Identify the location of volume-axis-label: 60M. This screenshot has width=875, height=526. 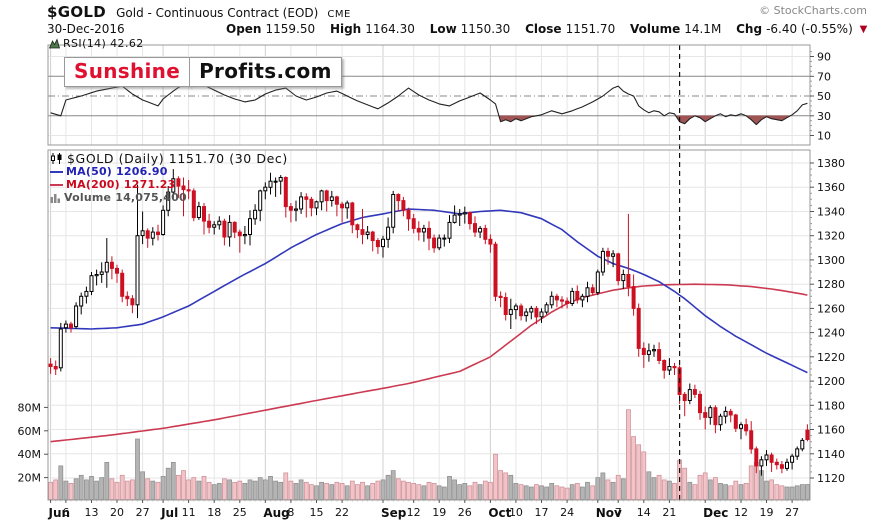
(30, 431).